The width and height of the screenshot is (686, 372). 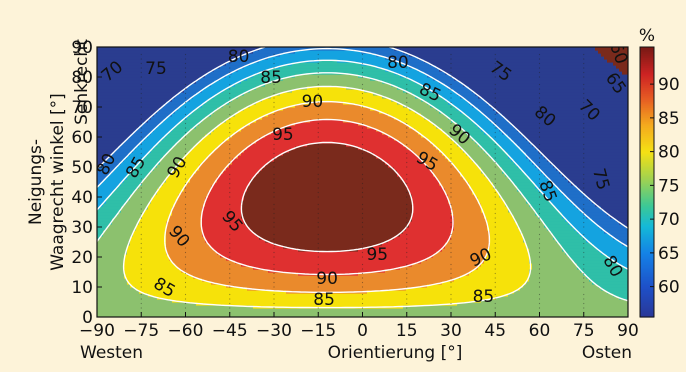 What do you see at coordinates (82, 138) in the screenshot?
I see `y-tick-label: 60` at bounding box center [82, 138].